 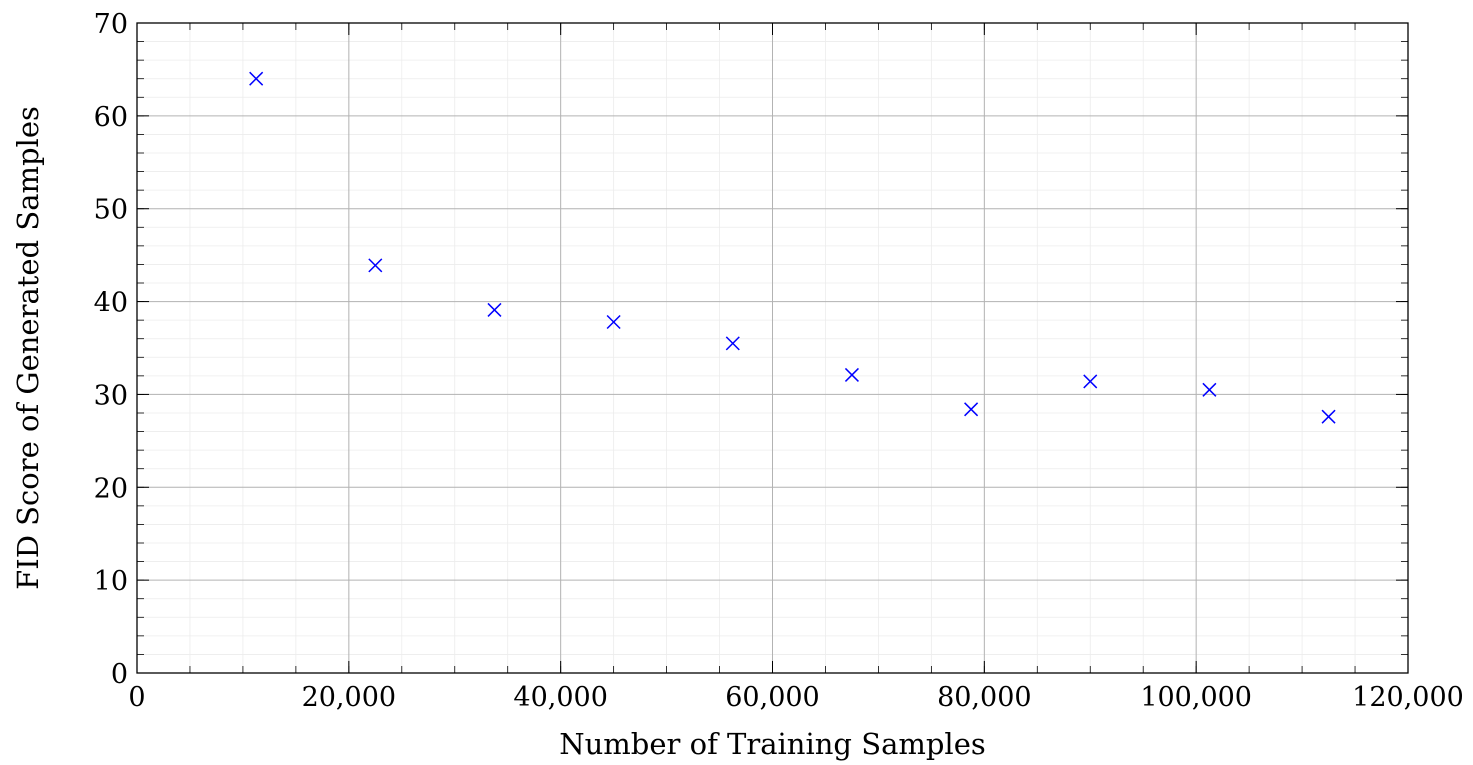 I want to click on y-tick-label: 70, so click(x=111, y=24).